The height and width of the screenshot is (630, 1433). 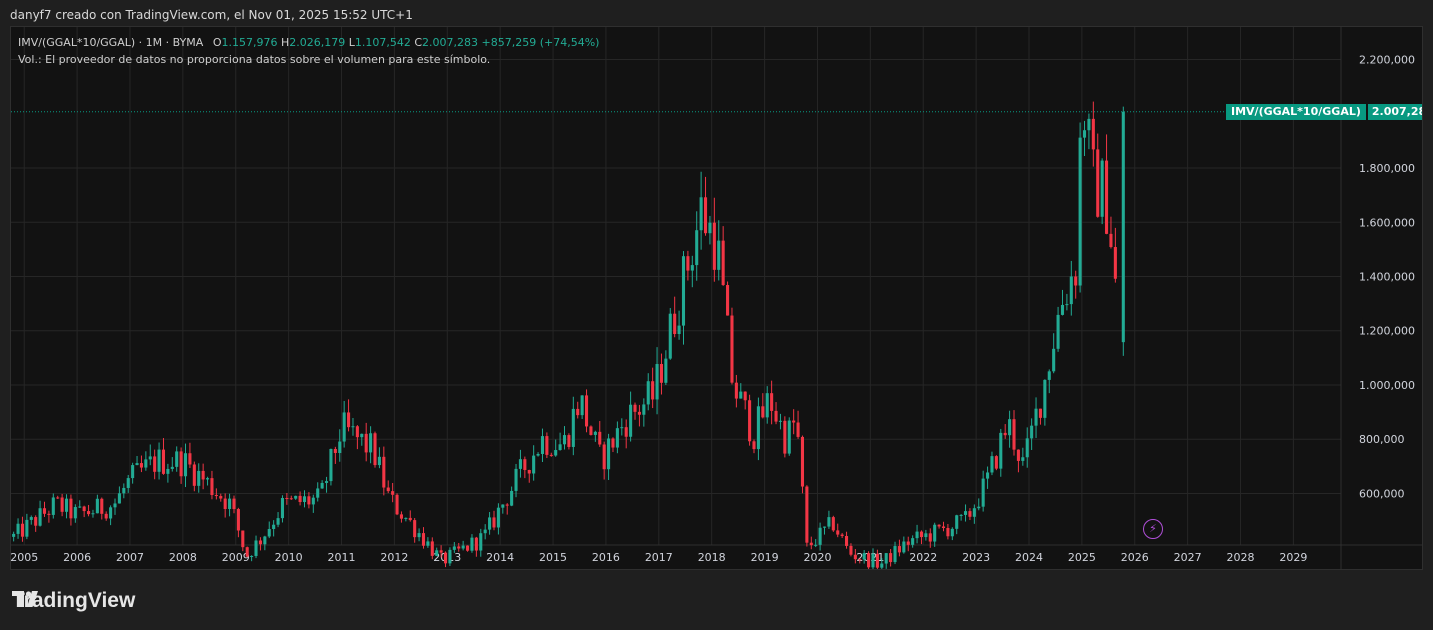 I want to click on price-tag-symbol: IMV/(GGAL*10/GGAL), so click(x=1296, y=111).